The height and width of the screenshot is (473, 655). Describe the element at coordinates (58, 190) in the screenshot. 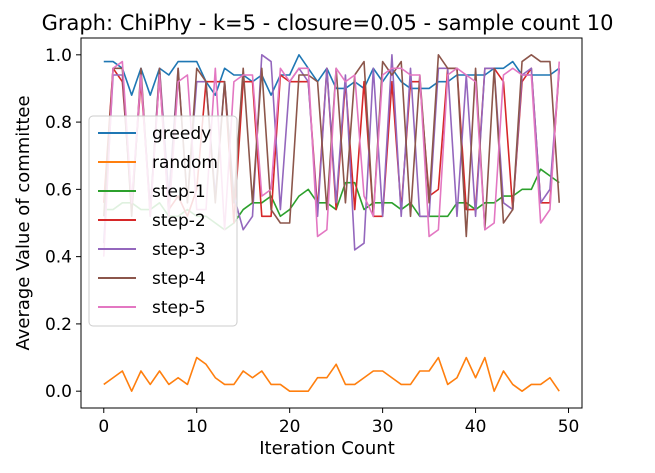

I see `y-tick-label: 0.6` at that location.